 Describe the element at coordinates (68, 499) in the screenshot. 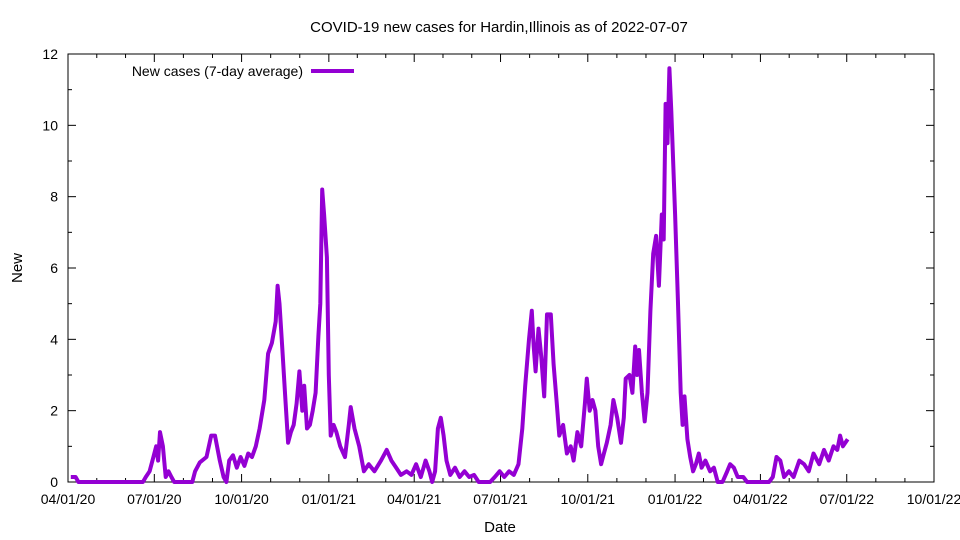

I see `x-tick-label: 04/01/20` at that location.